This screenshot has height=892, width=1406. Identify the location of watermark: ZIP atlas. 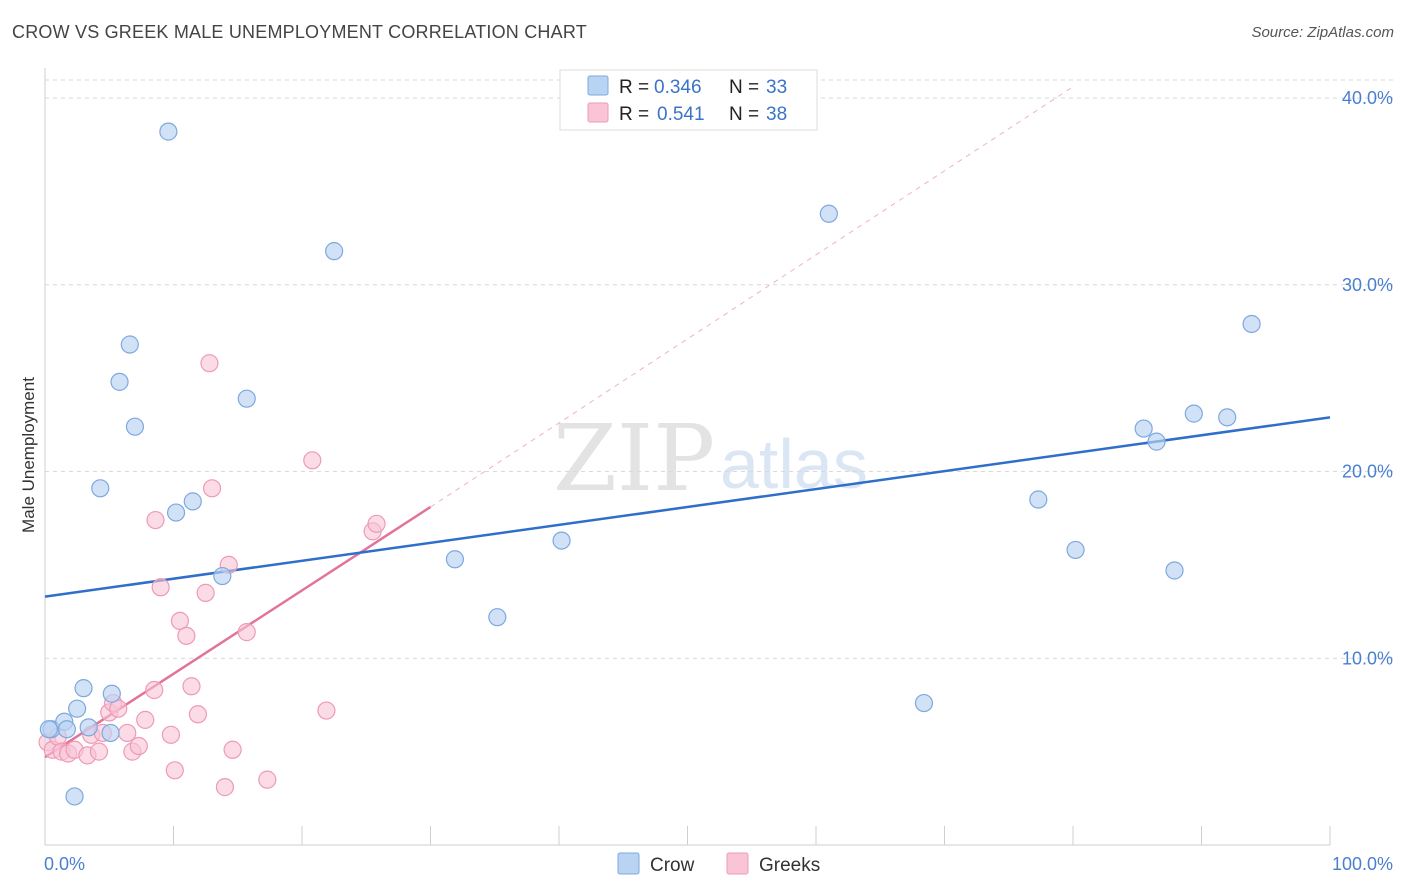
(710, 458).